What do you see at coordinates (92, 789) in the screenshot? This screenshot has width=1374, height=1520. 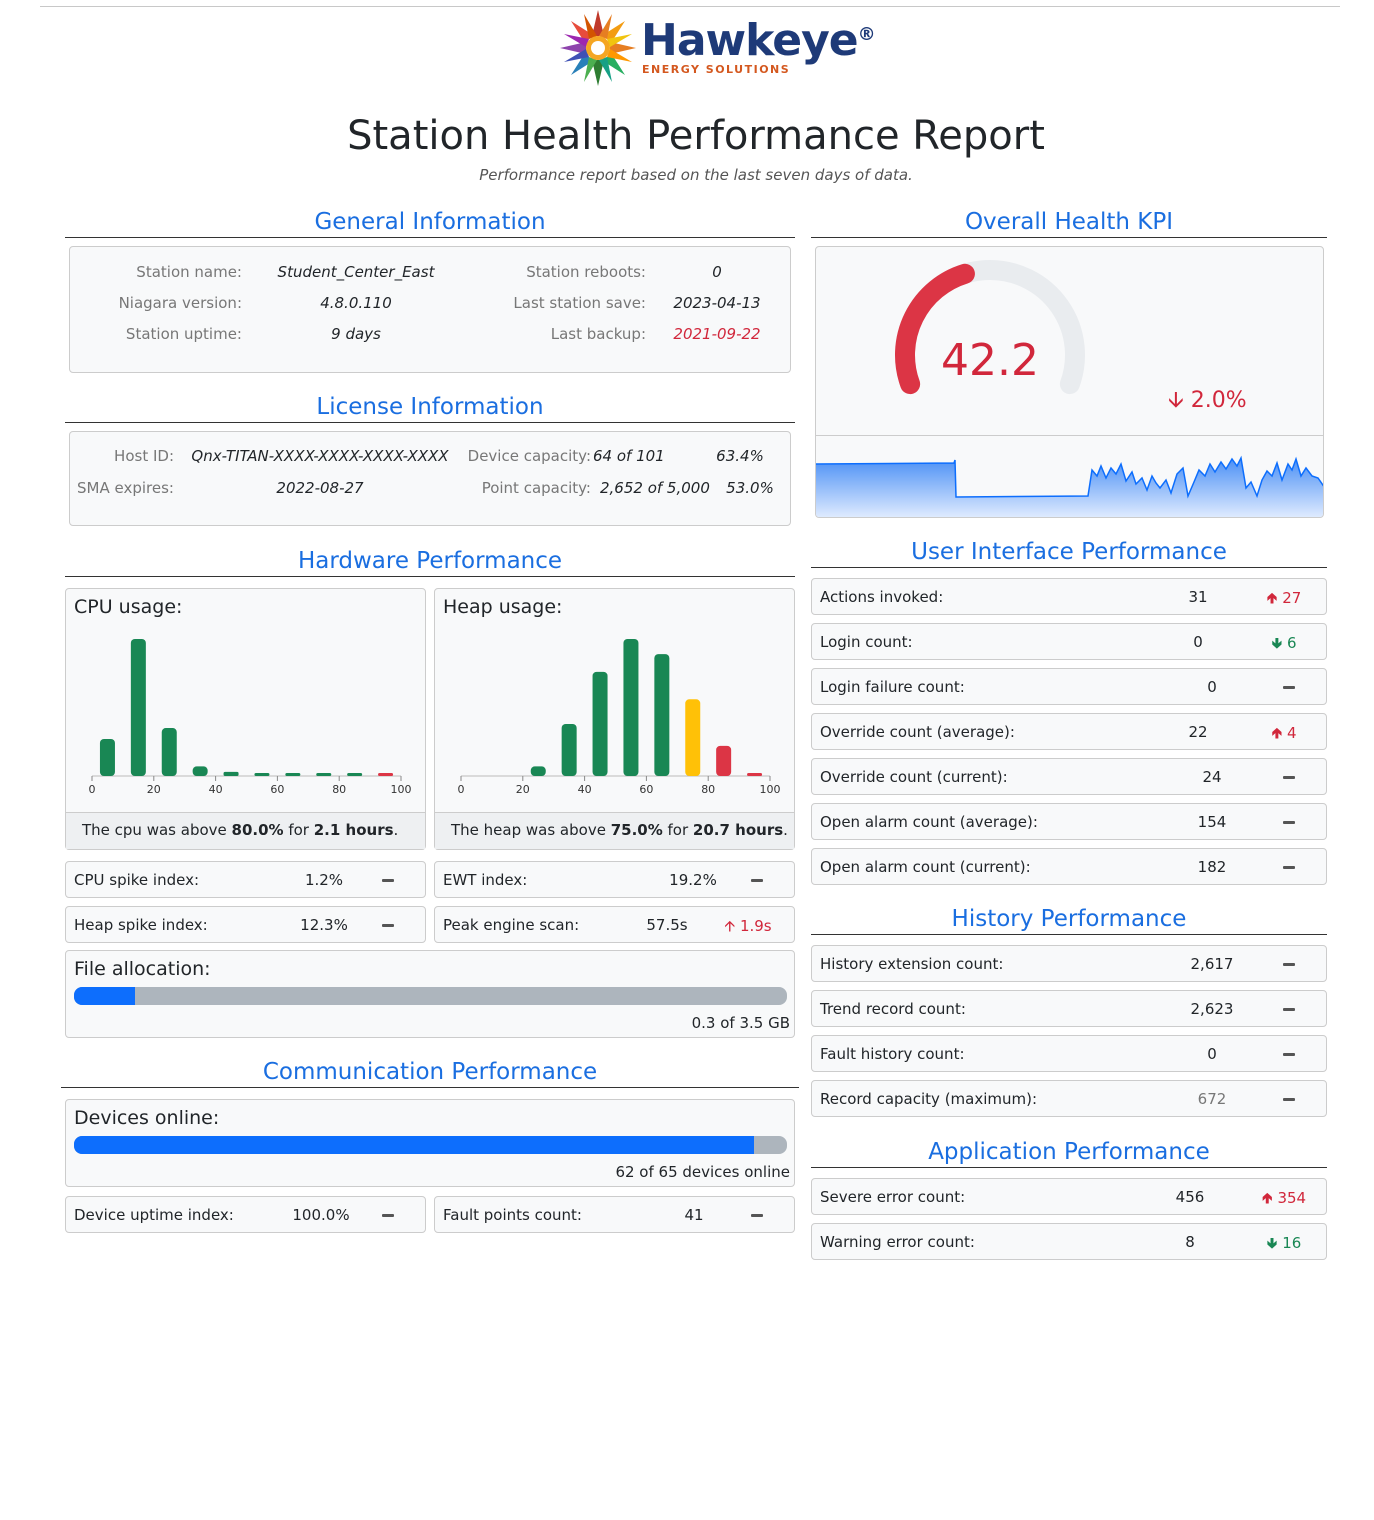 I see `cpu-histogram-x-tick-label: 0` at bounding box center [92, 789].